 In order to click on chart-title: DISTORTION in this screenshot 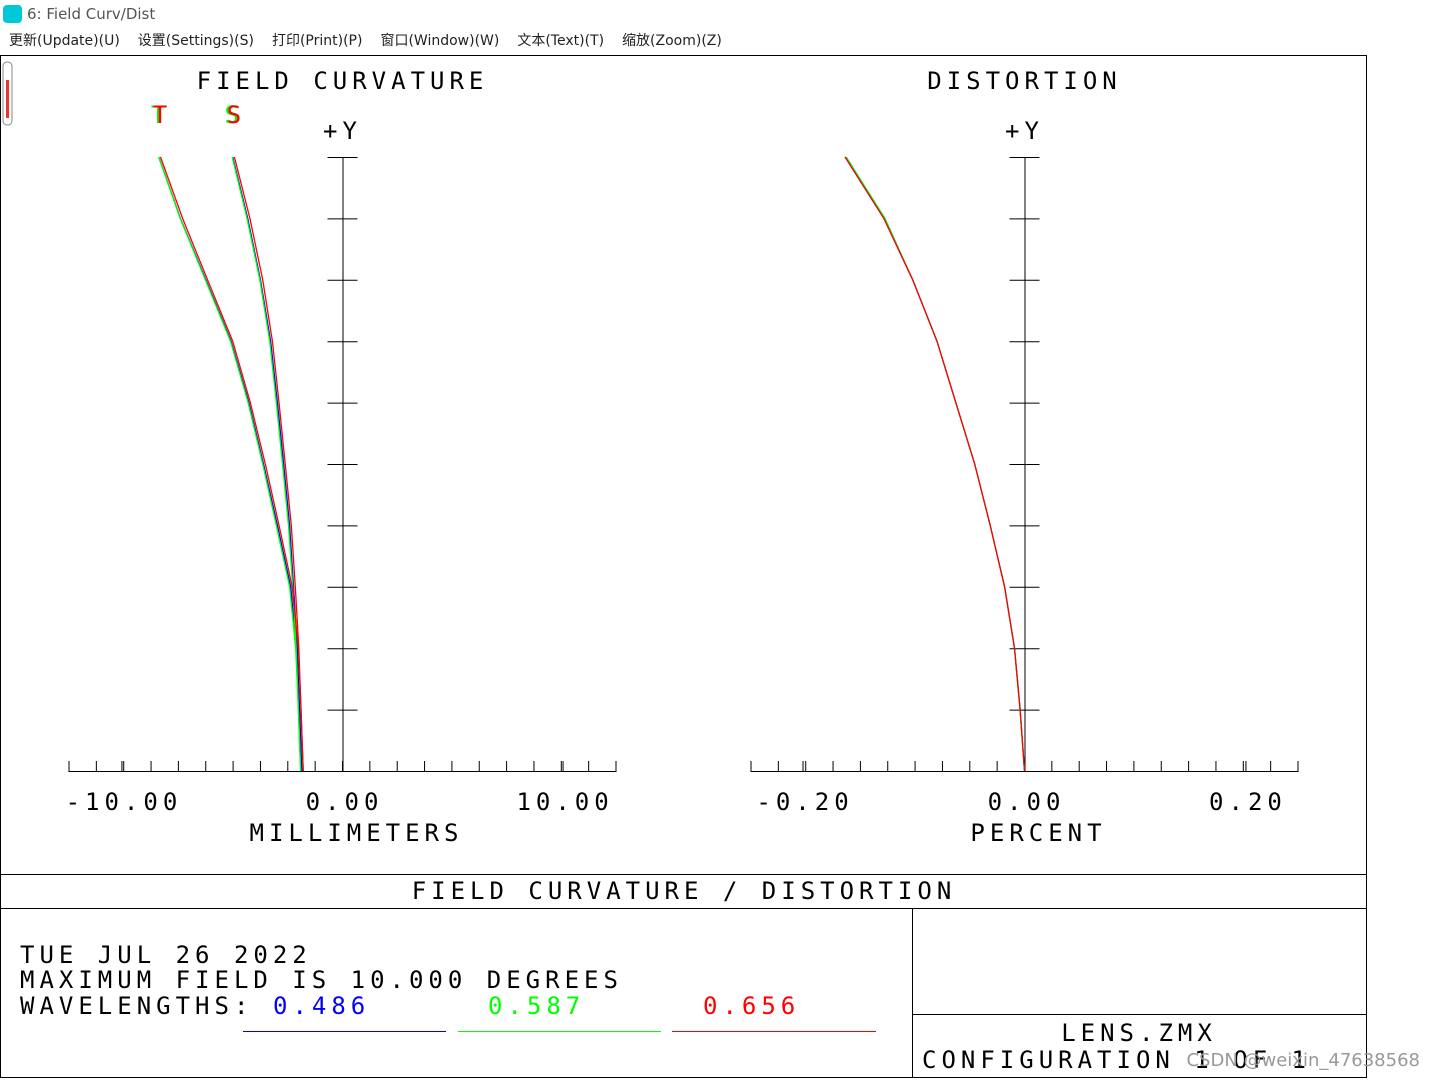, I will do `click(1024, 81)`.